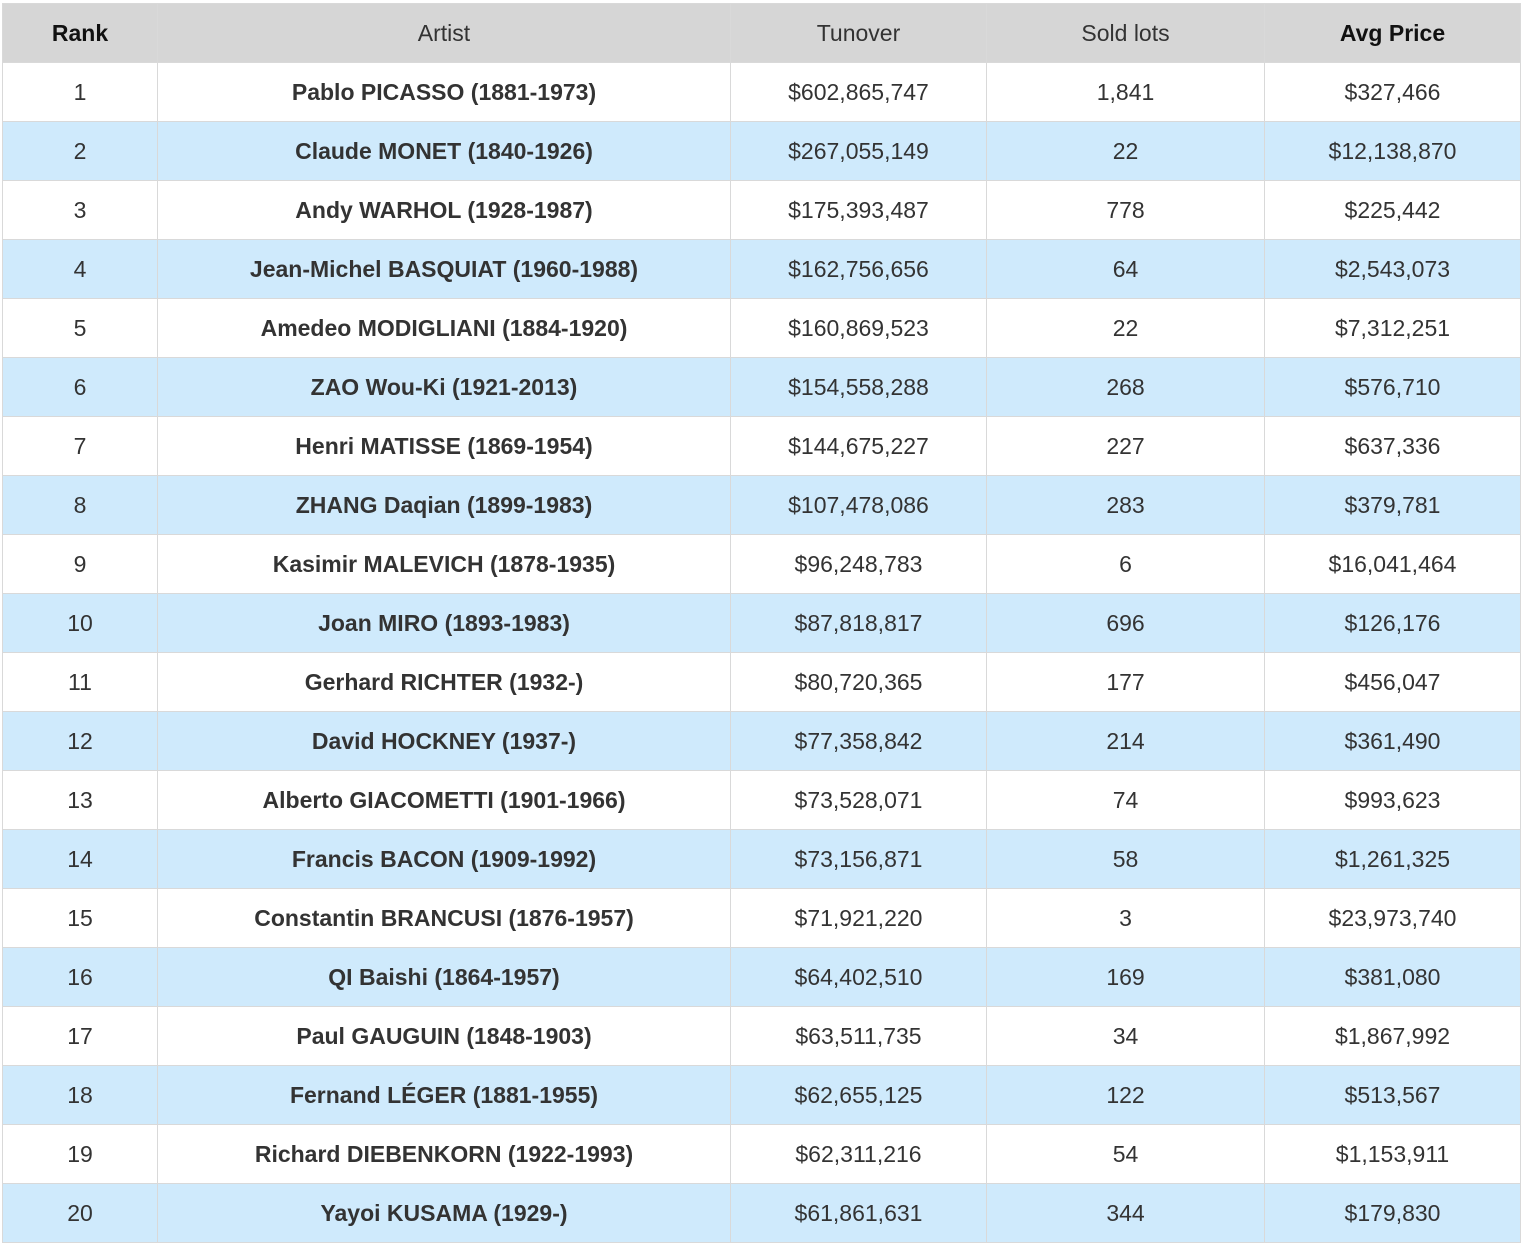 The width and height of the screenshot is (1522, 1243). What do you see at coordinates (858, 1036) in the screenshot?
I see `turnover-cell: $63,511,735` at bounding box center [858, 1036].